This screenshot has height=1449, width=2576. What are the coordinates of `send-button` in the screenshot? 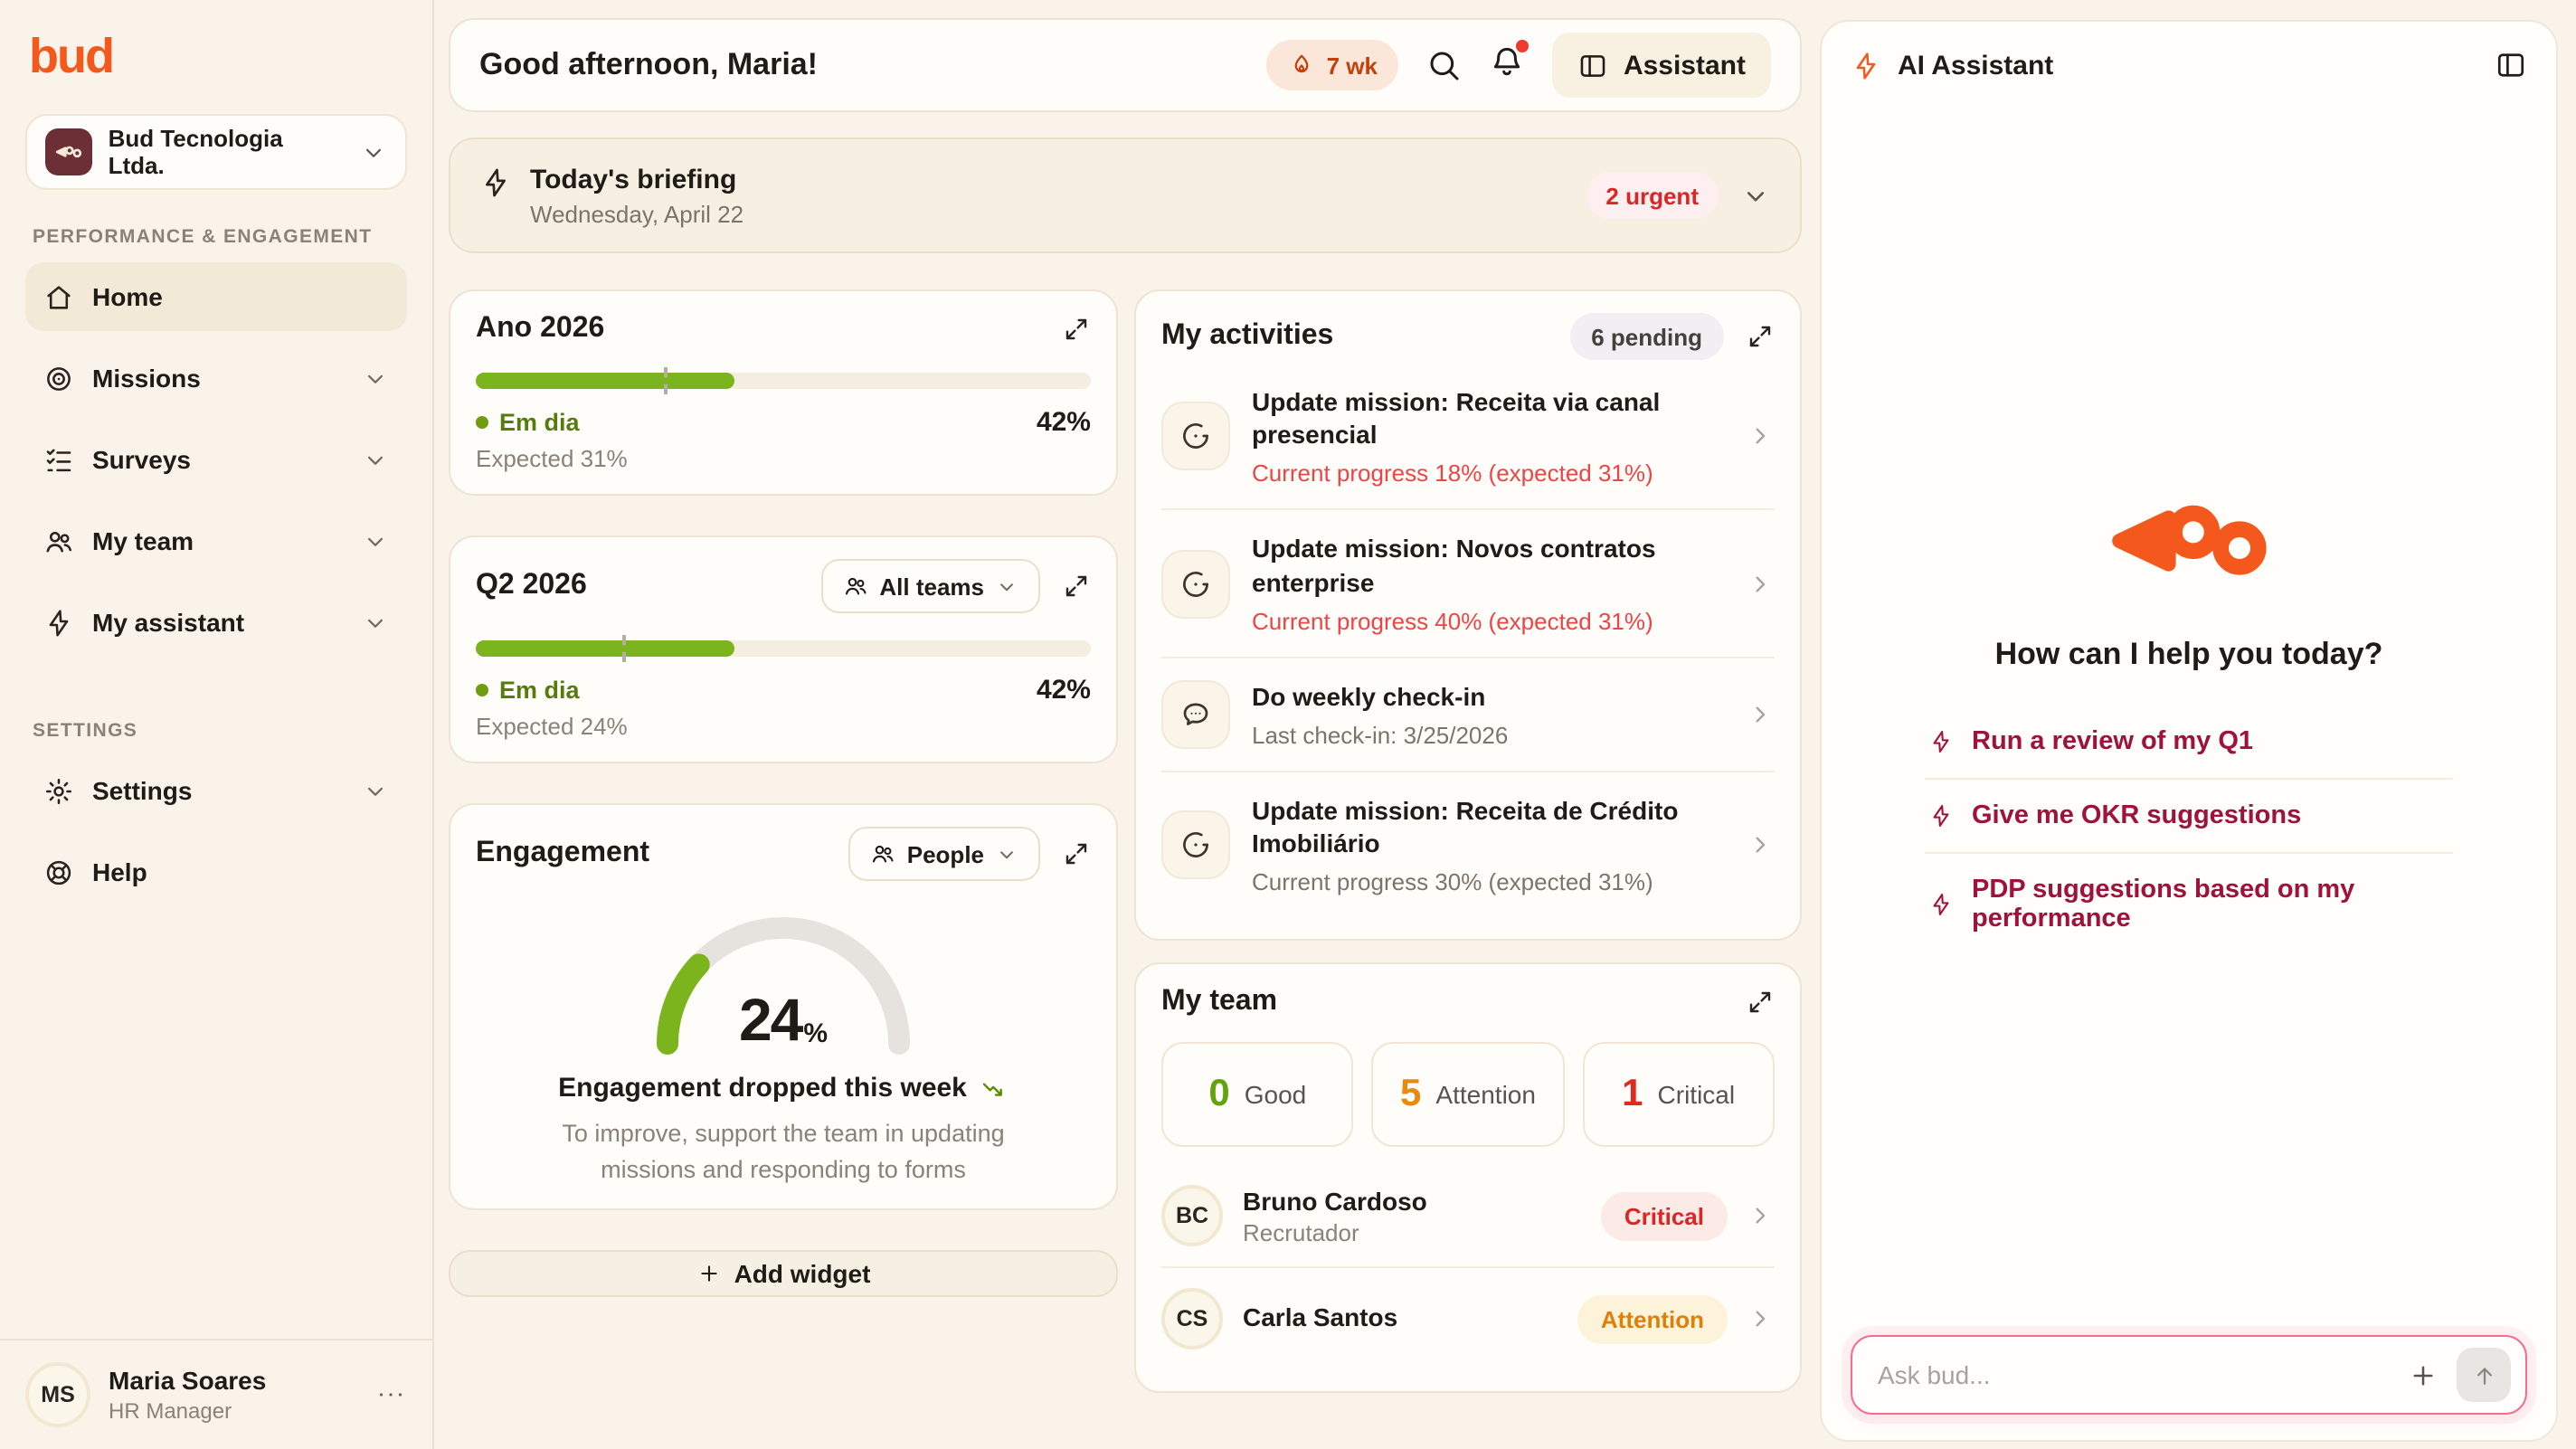 It's located at (2484, 1375).